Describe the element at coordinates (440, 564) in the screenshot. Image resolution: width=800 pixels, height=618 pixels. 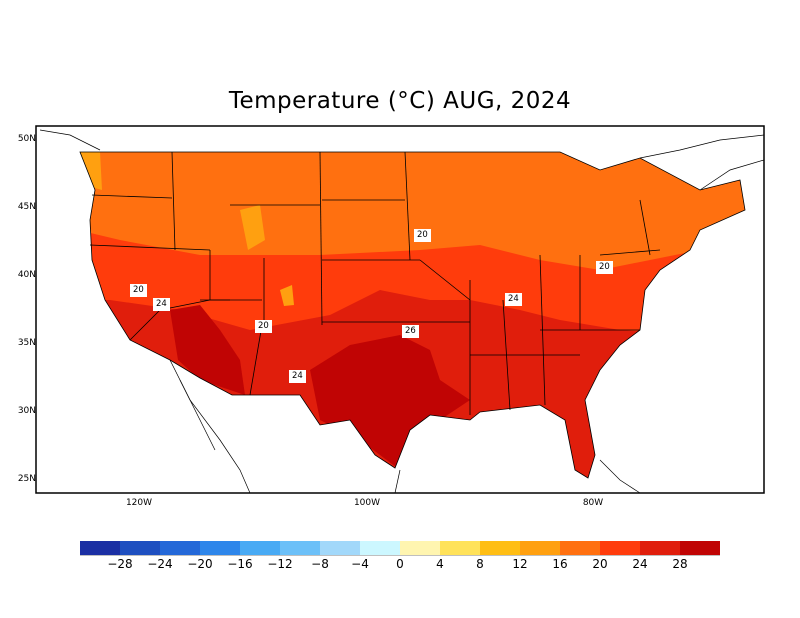
I see `legend-tick-label: 4` at that location.